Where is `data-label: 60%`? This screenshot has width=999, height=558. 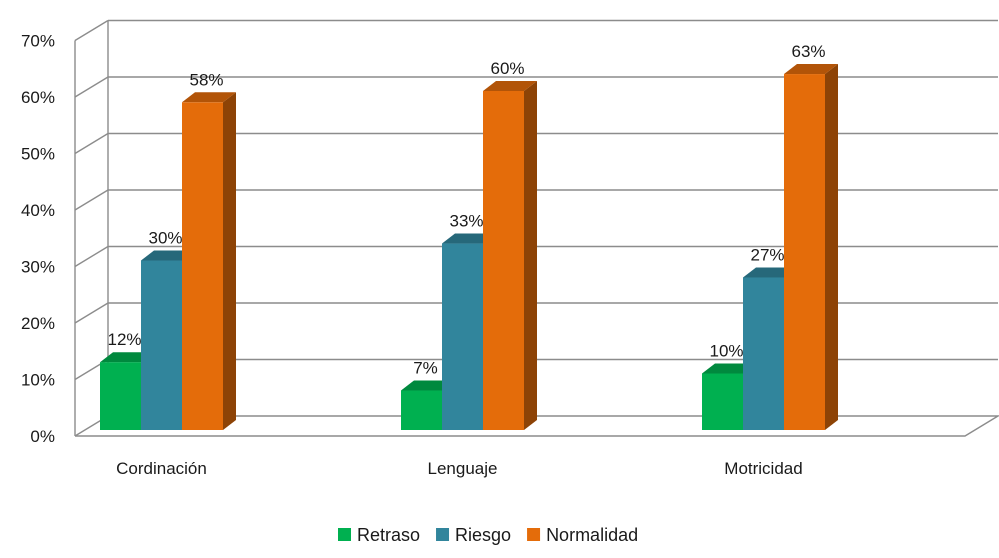
data-label: 60% is located at coordinates (507, 68).